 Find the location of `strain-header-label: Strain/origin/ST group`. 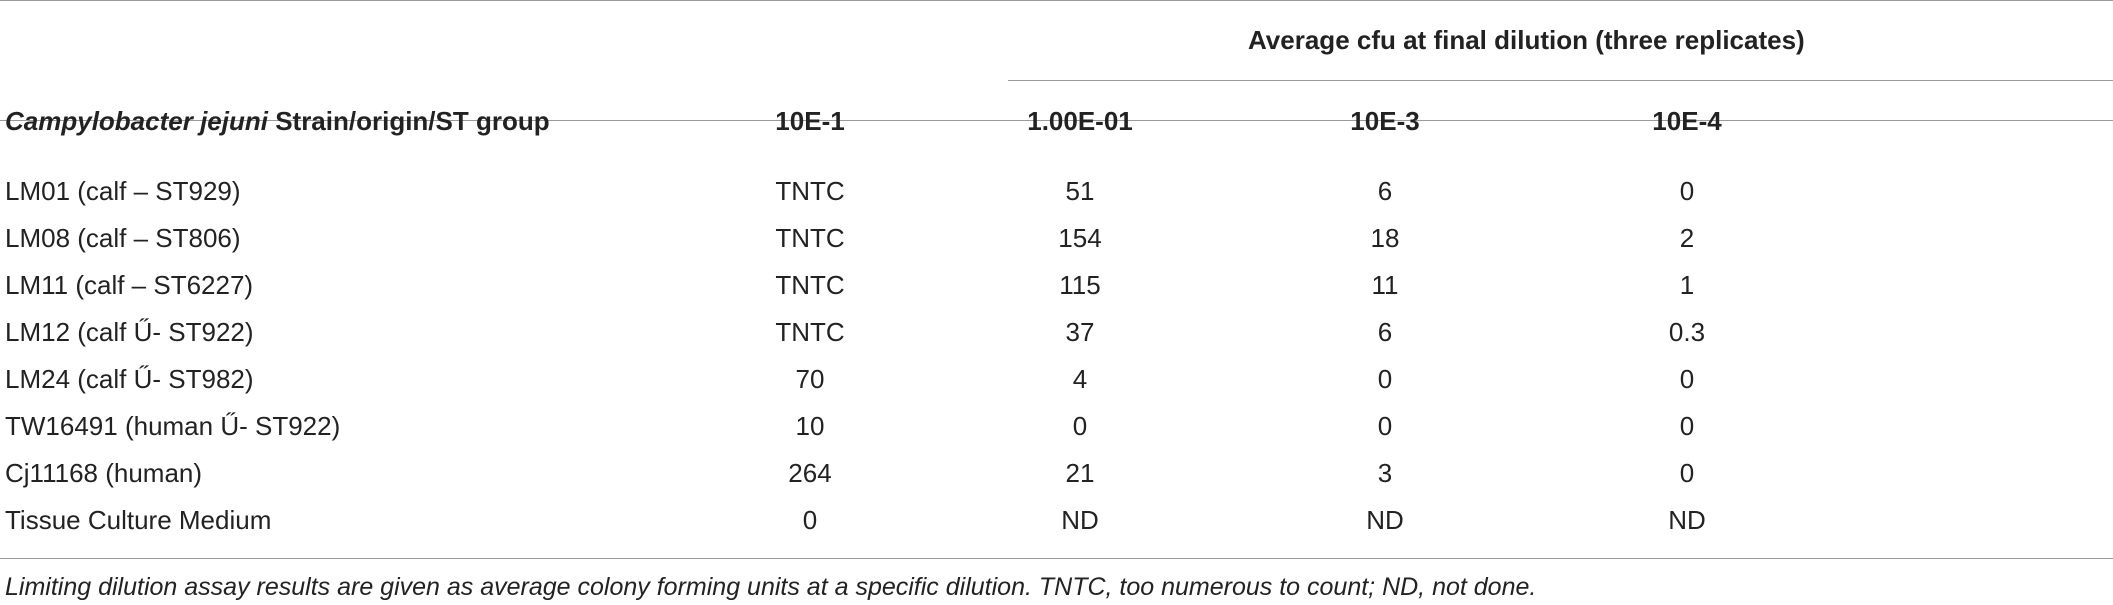

strain-header-label: Strain/origin/ST group is located at coordinates (408, 121).